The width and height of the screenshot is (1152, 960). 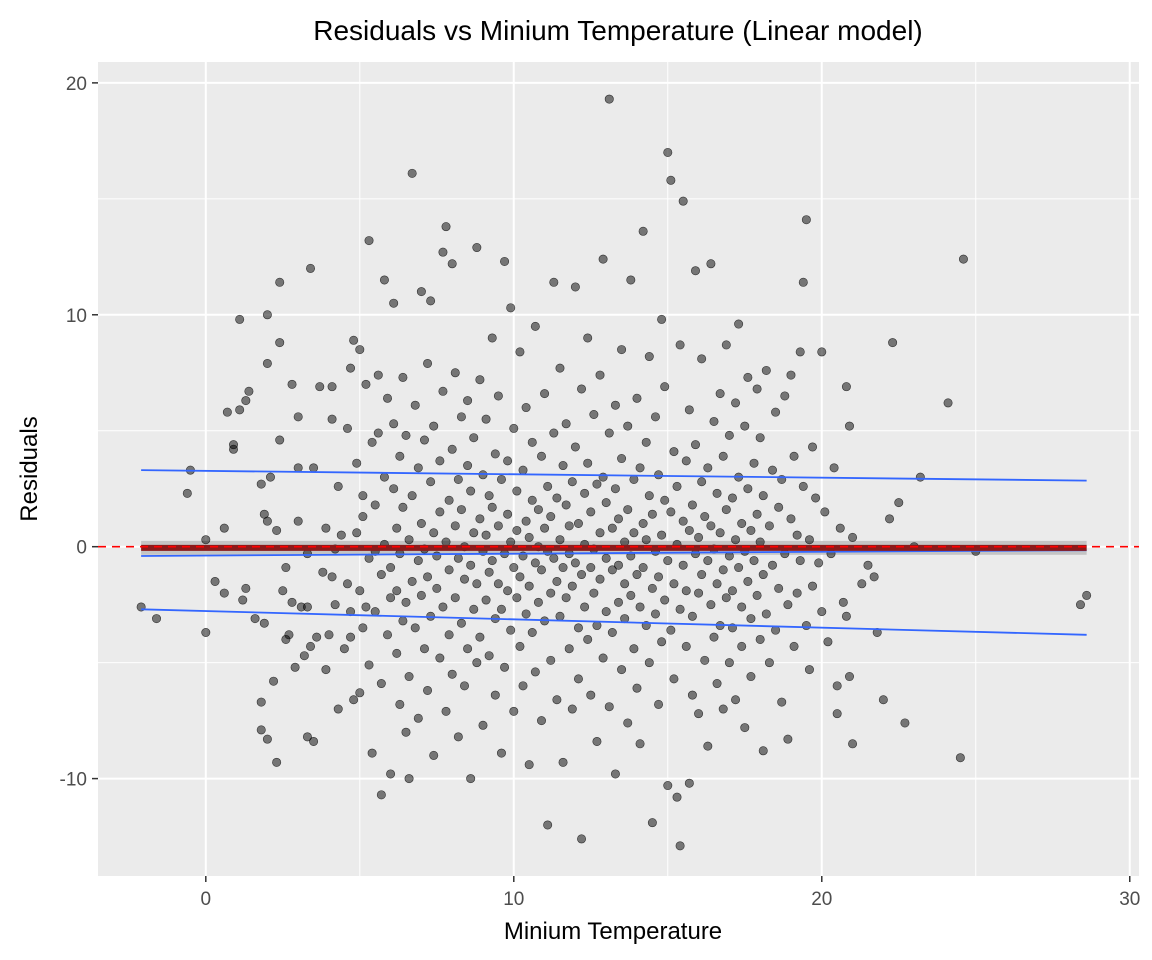 What do you see at coordinates (614, 475) in the screenshot?
I see `quantile-line` at bounding box center [614, 475].